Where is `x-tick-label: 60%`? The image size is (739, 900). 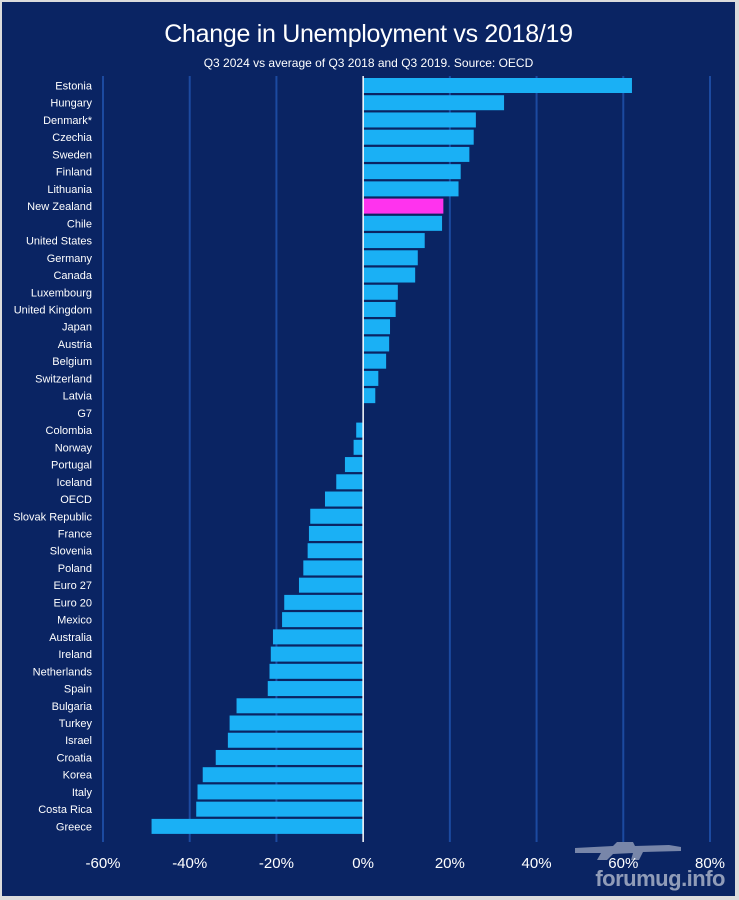
x-tick-label: 60% is located at coordinates (623, 863).